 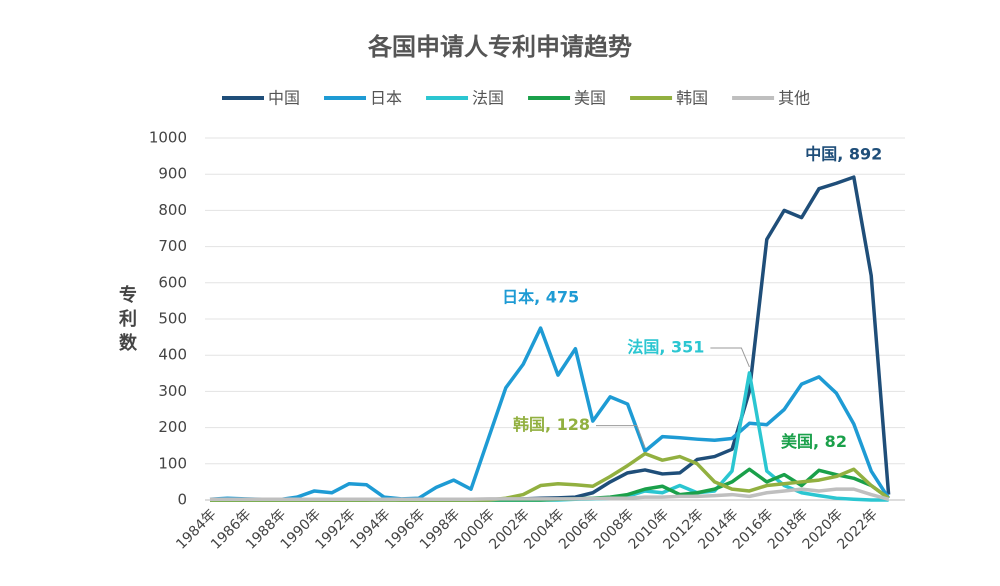 I want to click on y-tick-label: 400, so click(x=172, y=355).